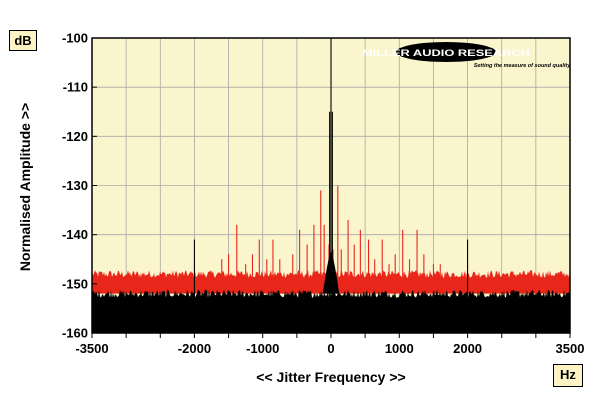  I want to click on y-axis-title: Normalised Amplitude >>, so click(25, 187).